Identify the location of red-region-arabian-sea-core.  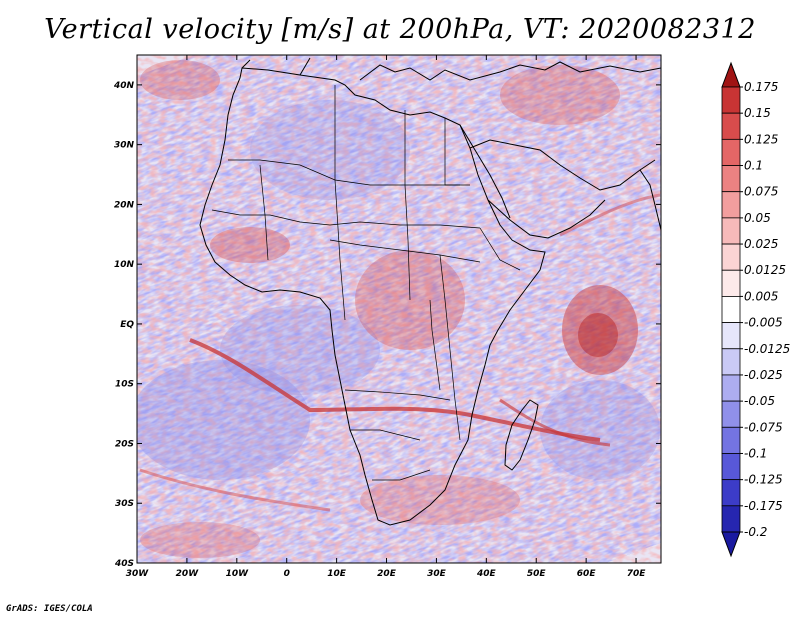
(598, 335).